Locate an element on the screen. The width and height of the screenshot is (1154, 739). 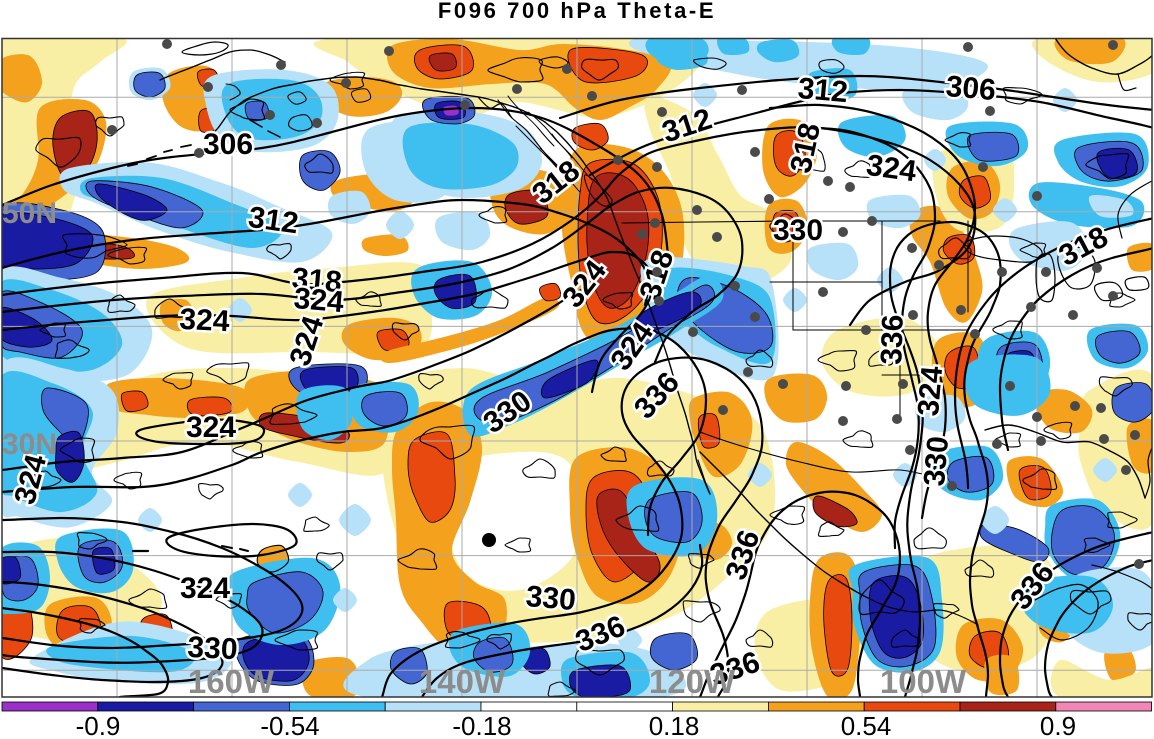
svg-text: -0.9 is located at coordinates (98, 725).